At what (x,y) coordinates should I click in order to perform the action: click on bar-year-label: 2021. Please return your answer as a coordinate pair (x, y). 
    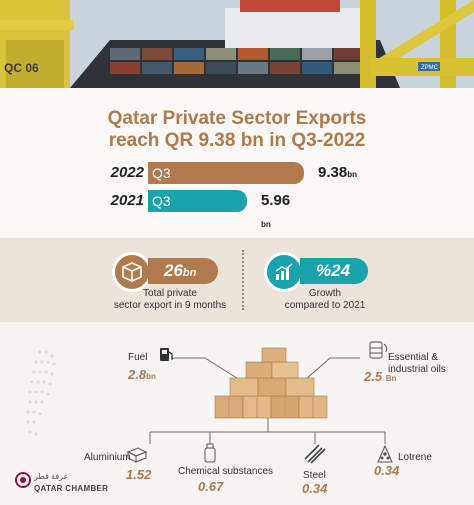
    Looking at the image, I should click on (127, 200).